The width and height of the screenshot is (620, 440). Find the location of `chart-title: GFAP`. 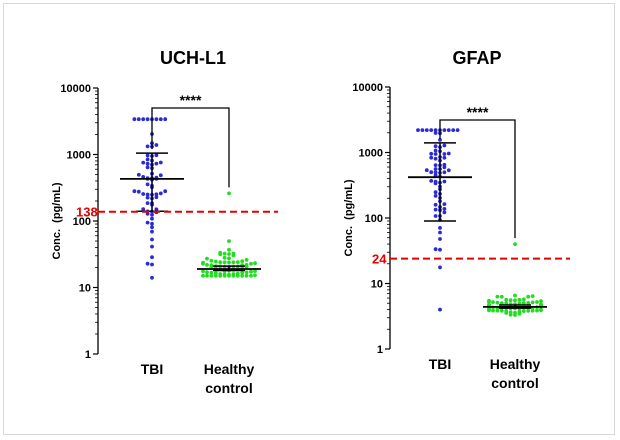

chart-title: GFAP is located at coordinates (476, 58).